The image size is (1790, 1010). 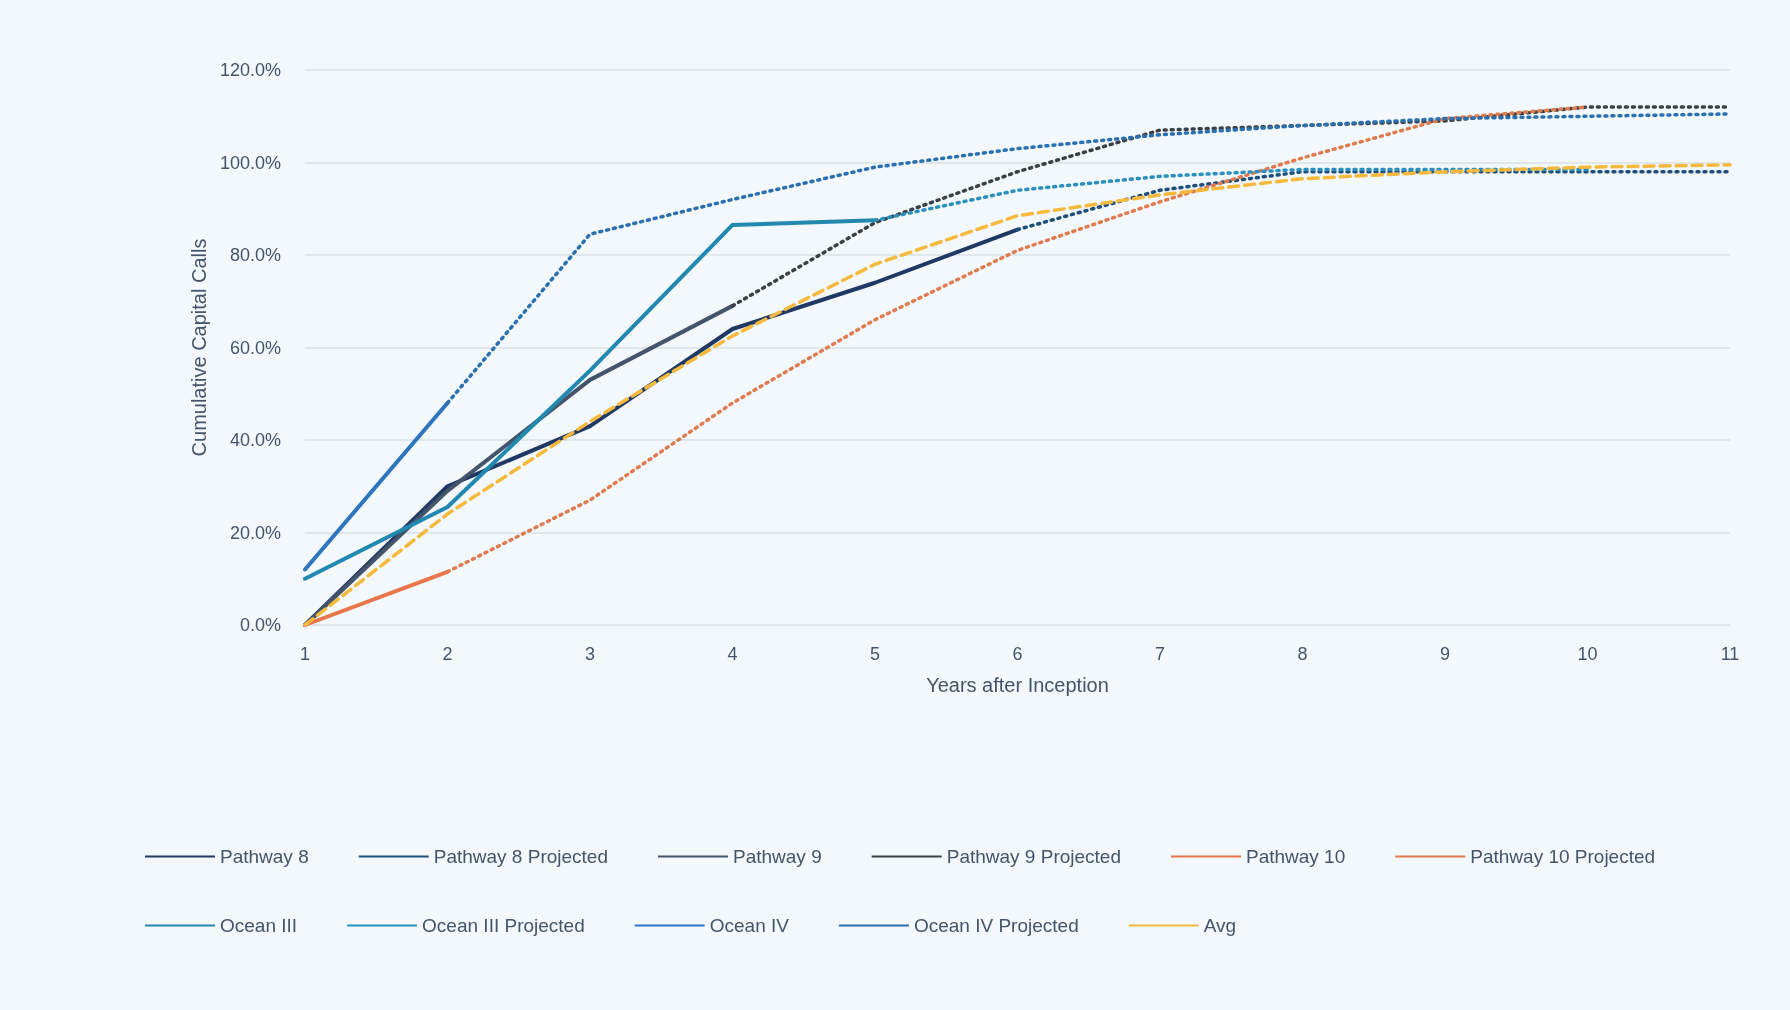 What do you see at coordinates (1302, 654) in the screenshot?
I see `x-tick-label: 8` at bounding box center [1302, 654].